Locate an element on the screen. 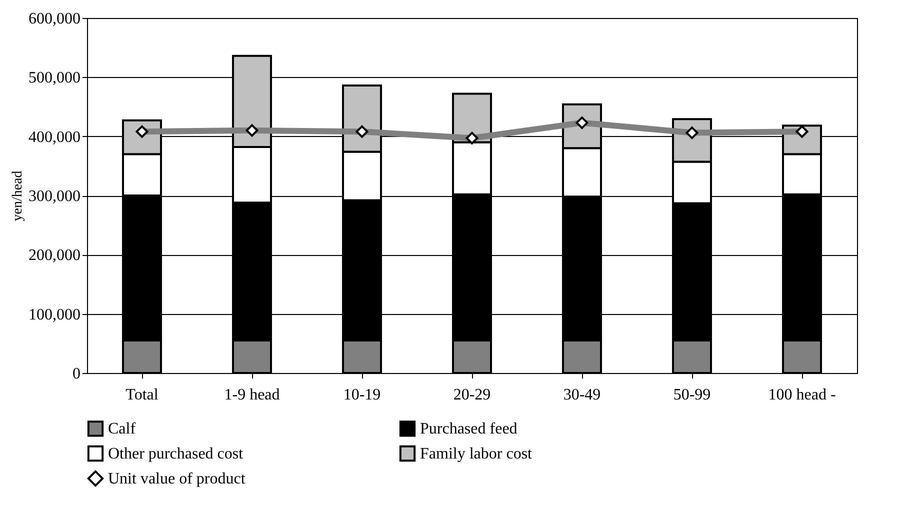 The image size is (899, 506). legend-label: Purchased feed is located at coordinates (469, 429).